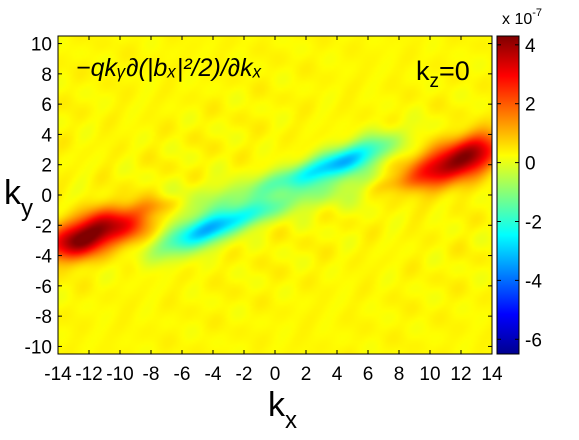 Image resolution: width=579 pixels, height=440 pixels. Describe the element at coordinates (368, 374) in the screenshot. I see `x-tick-label: 6` at that location.